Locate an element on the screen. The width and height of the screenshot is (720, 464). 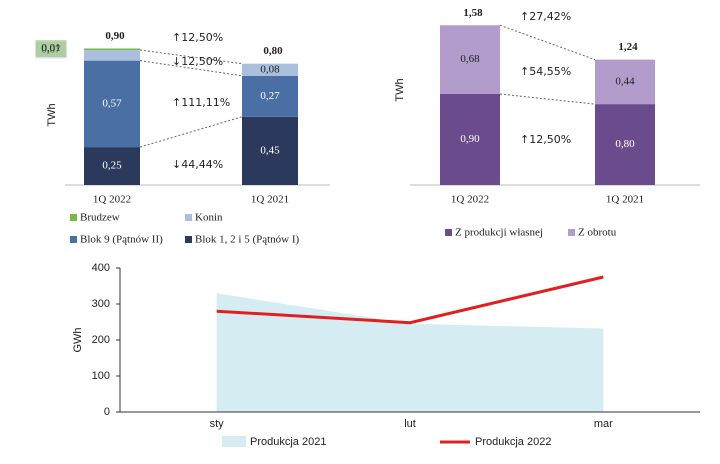
change-annotation: ↓12,50% is located at coordinates (197, 61).